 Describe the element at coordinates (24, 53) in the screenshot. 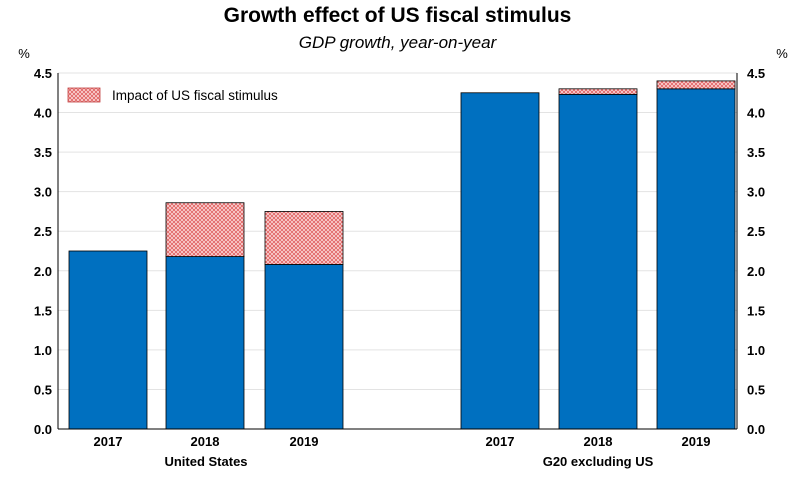

I see `y-unit-left: %` at that location.